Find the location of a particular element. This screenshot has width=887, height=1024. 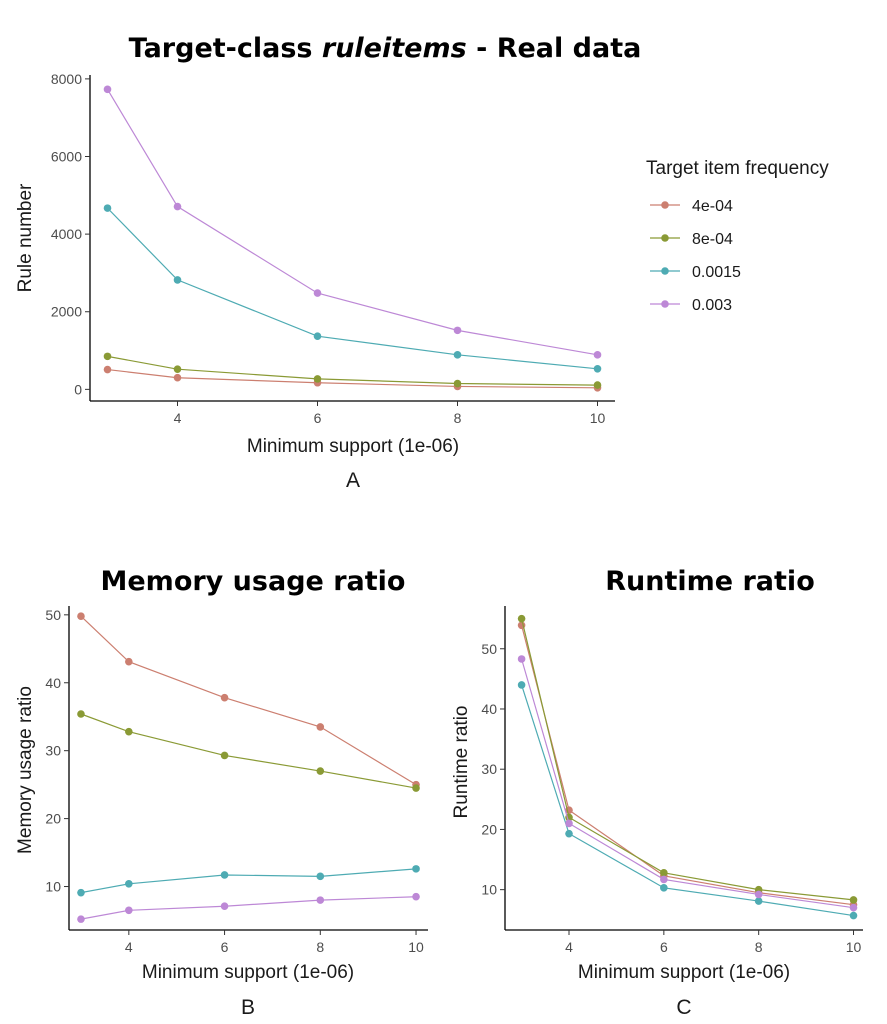

panel-a-y-tick-label: 6000 is located at coordinates (66, 157).